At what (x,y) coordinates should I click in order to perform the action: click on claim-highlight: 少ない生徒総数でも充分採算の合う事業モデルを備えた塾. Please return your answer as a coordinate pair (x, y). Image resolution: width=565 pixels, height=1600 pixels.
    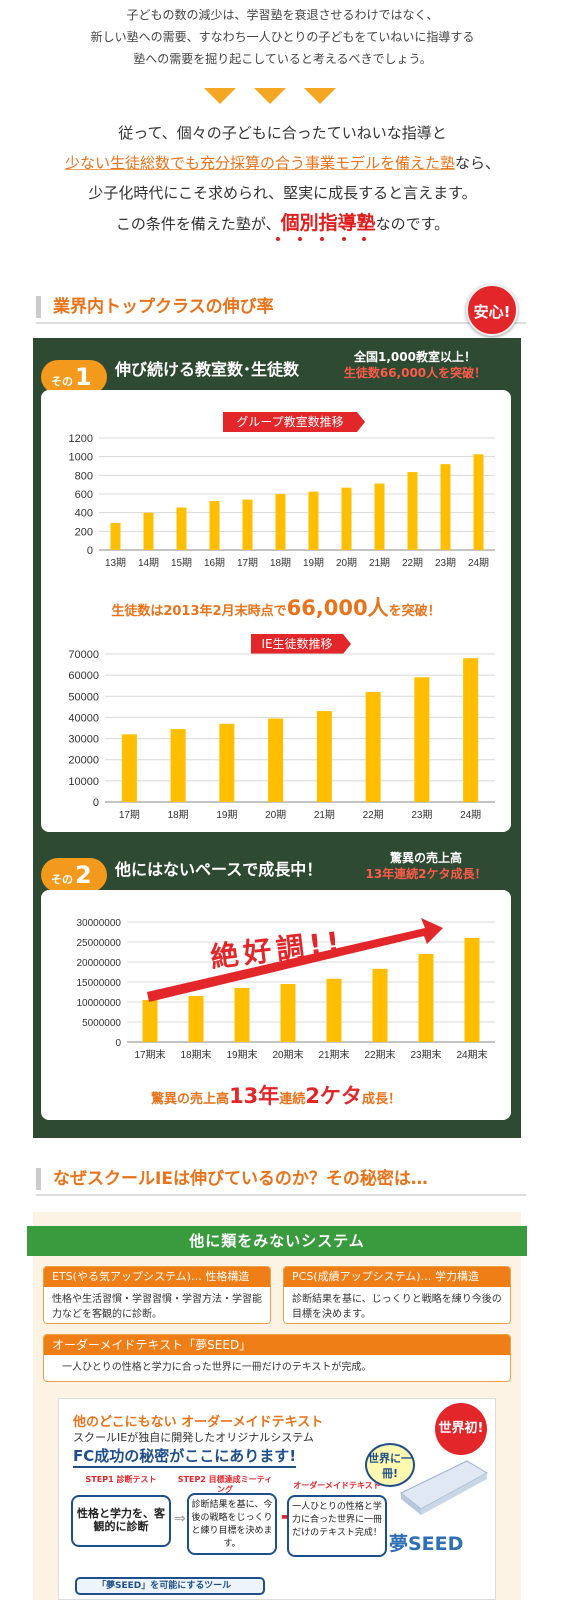
    Looking at the image, I should click on (259, 163).